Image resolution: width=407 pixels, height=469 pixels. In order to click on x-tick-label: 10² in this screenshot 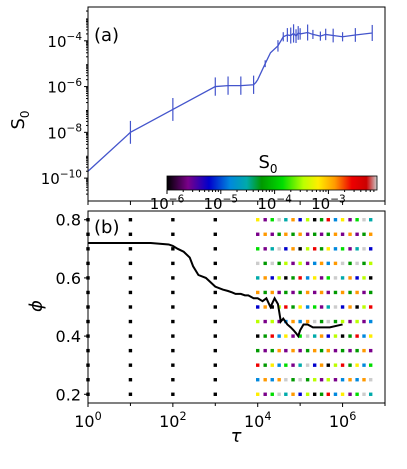, I will do `click(172, 420)`.